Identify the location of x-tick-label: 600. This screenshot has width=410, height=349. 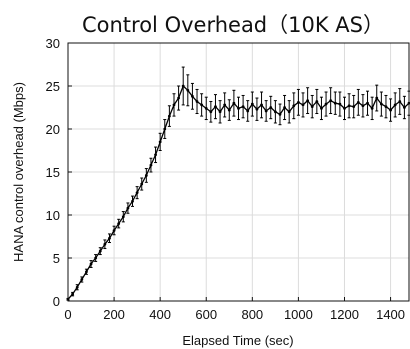
(206, 314).